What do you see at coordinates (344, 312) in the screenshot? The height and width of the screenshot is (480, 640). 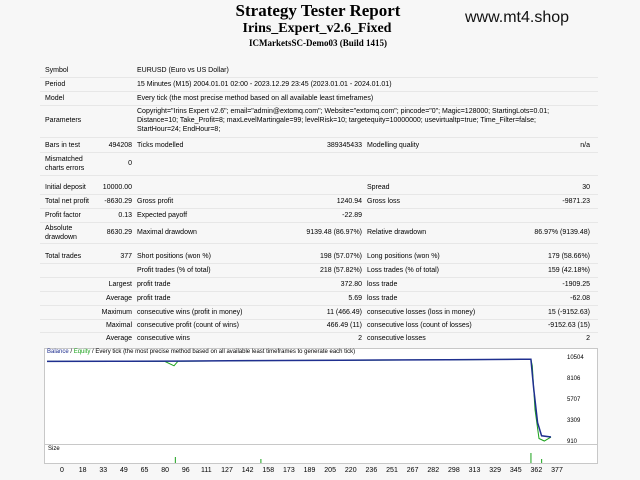 I see `max-consec-wins-value: 11 (466.49)` at bounding box center [344, 312].